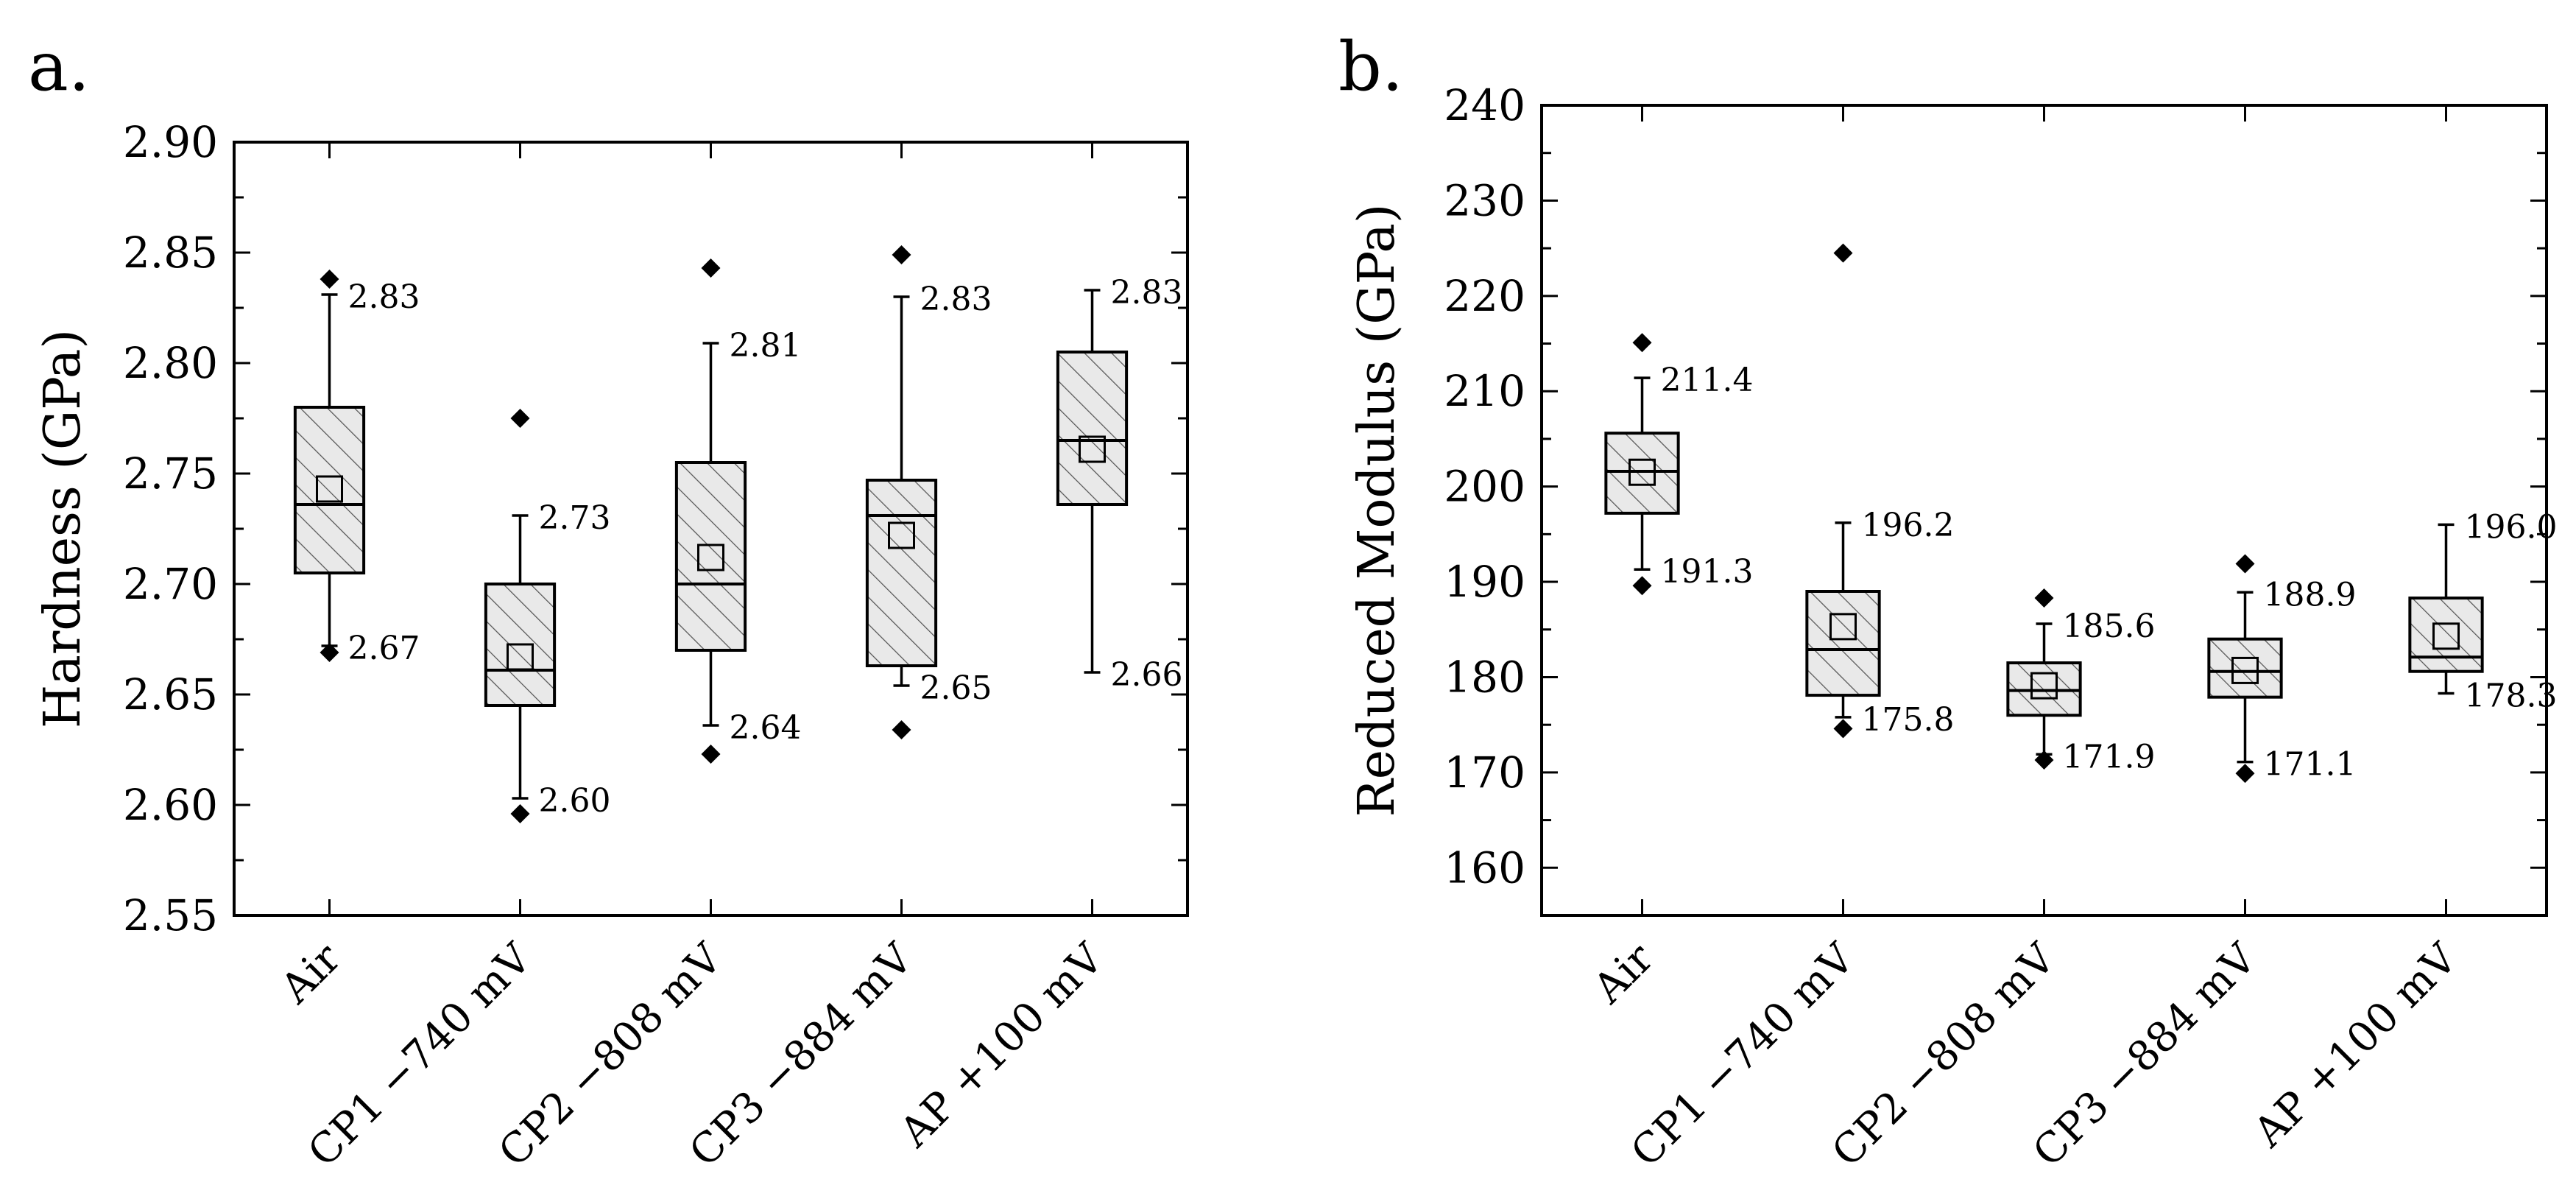  What do you see at coordinates (1908, 526) in the screenshot?
I see `whisker-high-label: 196.2` at bounding box center [1908, 526].